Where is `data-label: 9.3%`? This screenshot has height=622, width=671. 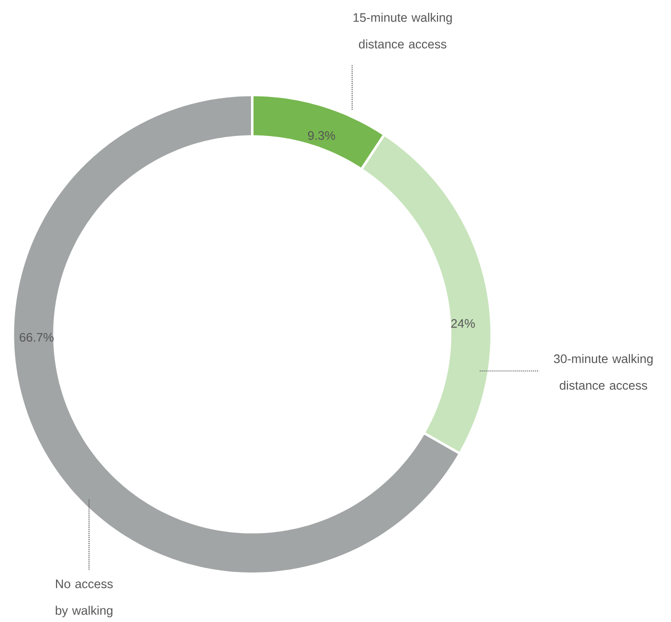
data-label: 9.3% is located at coordinates (322, 135).